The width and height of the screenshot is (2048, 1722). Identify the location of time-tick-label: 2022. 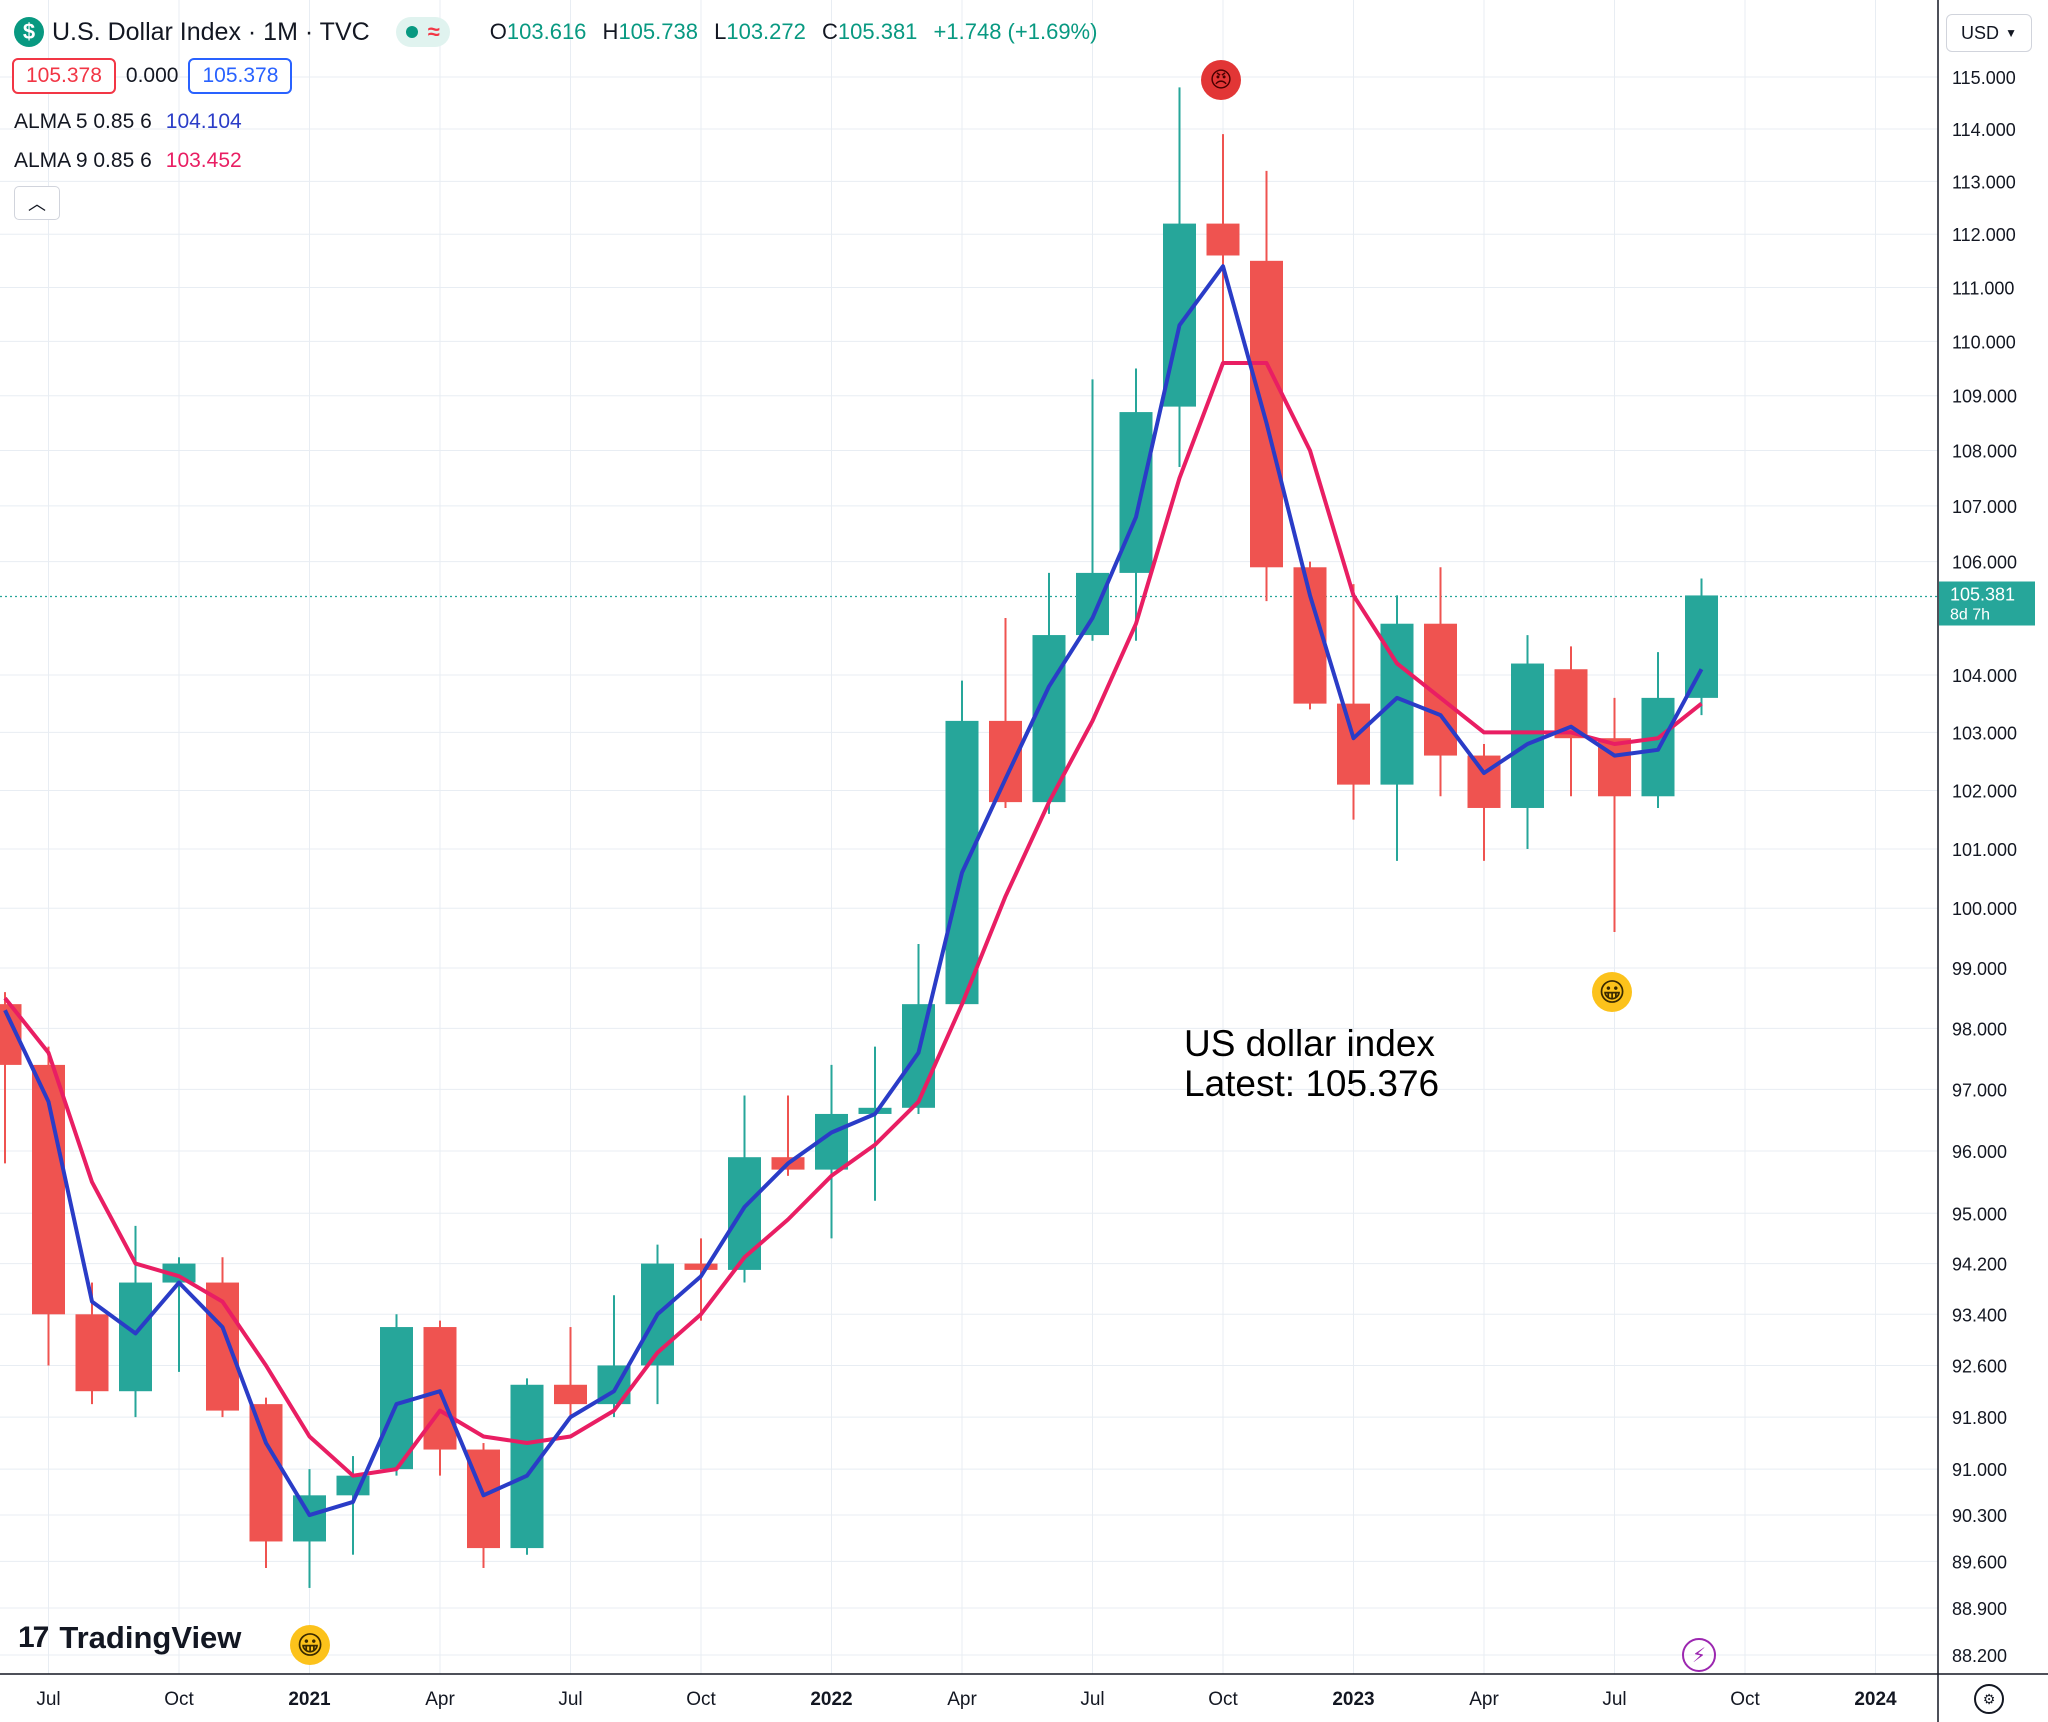
(831, 1699).